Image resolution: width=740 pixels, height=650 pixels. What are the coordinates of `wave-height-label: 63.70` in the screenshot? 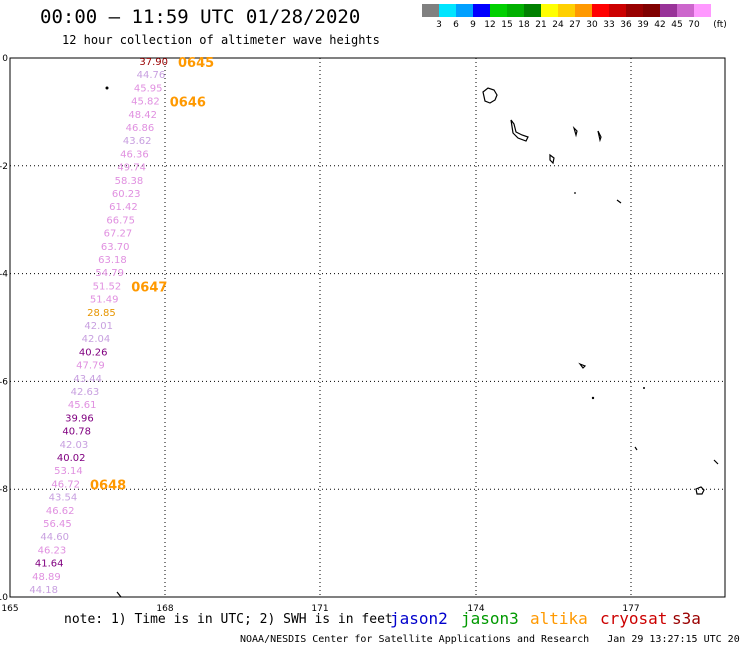 It's located at (115, 247).